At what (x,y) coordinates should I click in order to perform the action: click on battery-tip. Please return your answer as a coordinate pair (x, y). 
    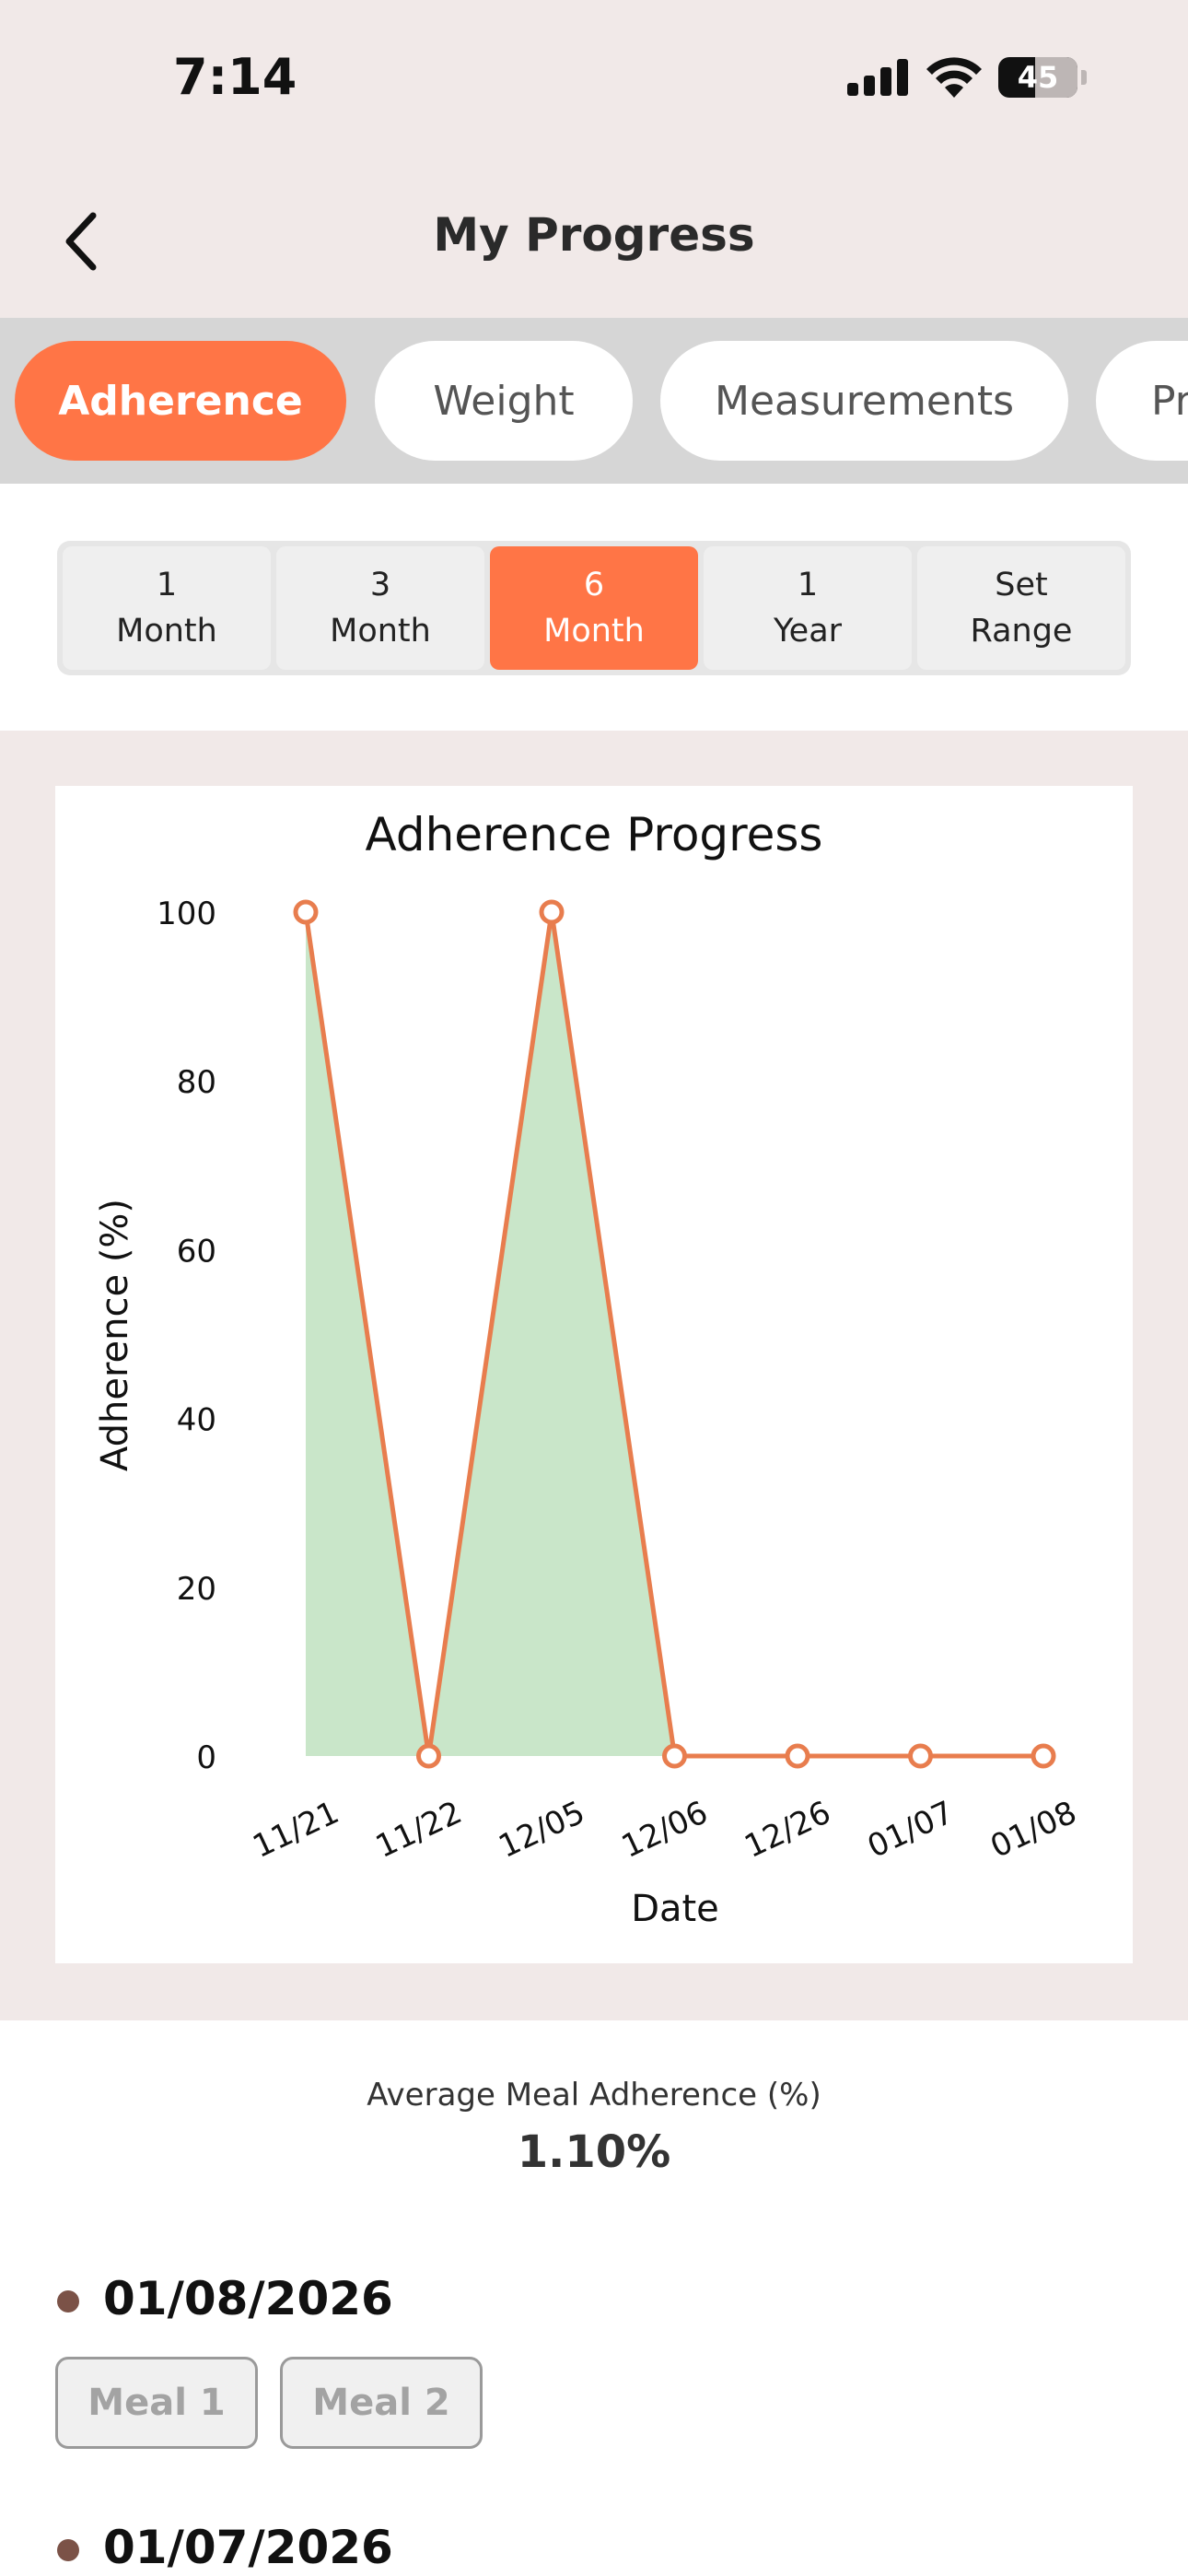
    Looking at the image, I should click on (1084, 77).